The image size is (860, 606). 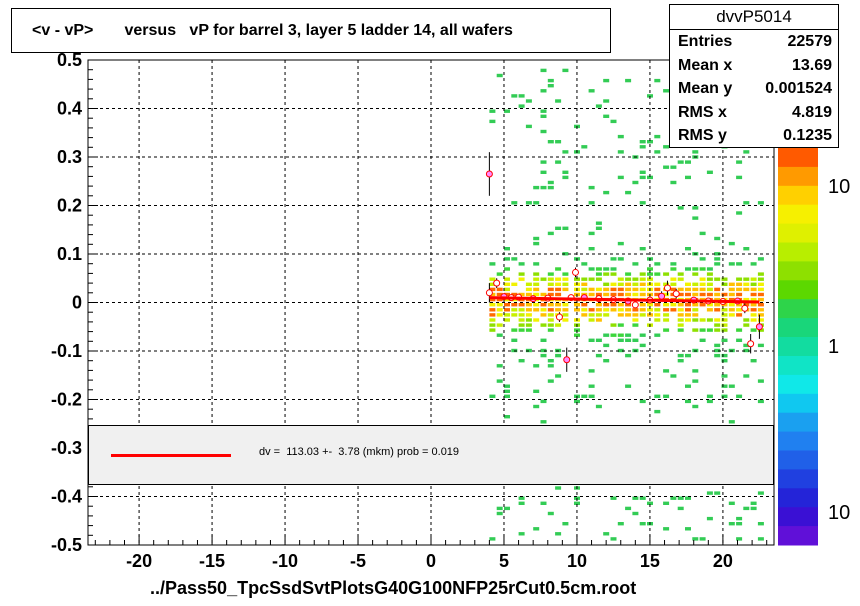 I want to click on stats-key: Mean x, so click(x=705, y=65).